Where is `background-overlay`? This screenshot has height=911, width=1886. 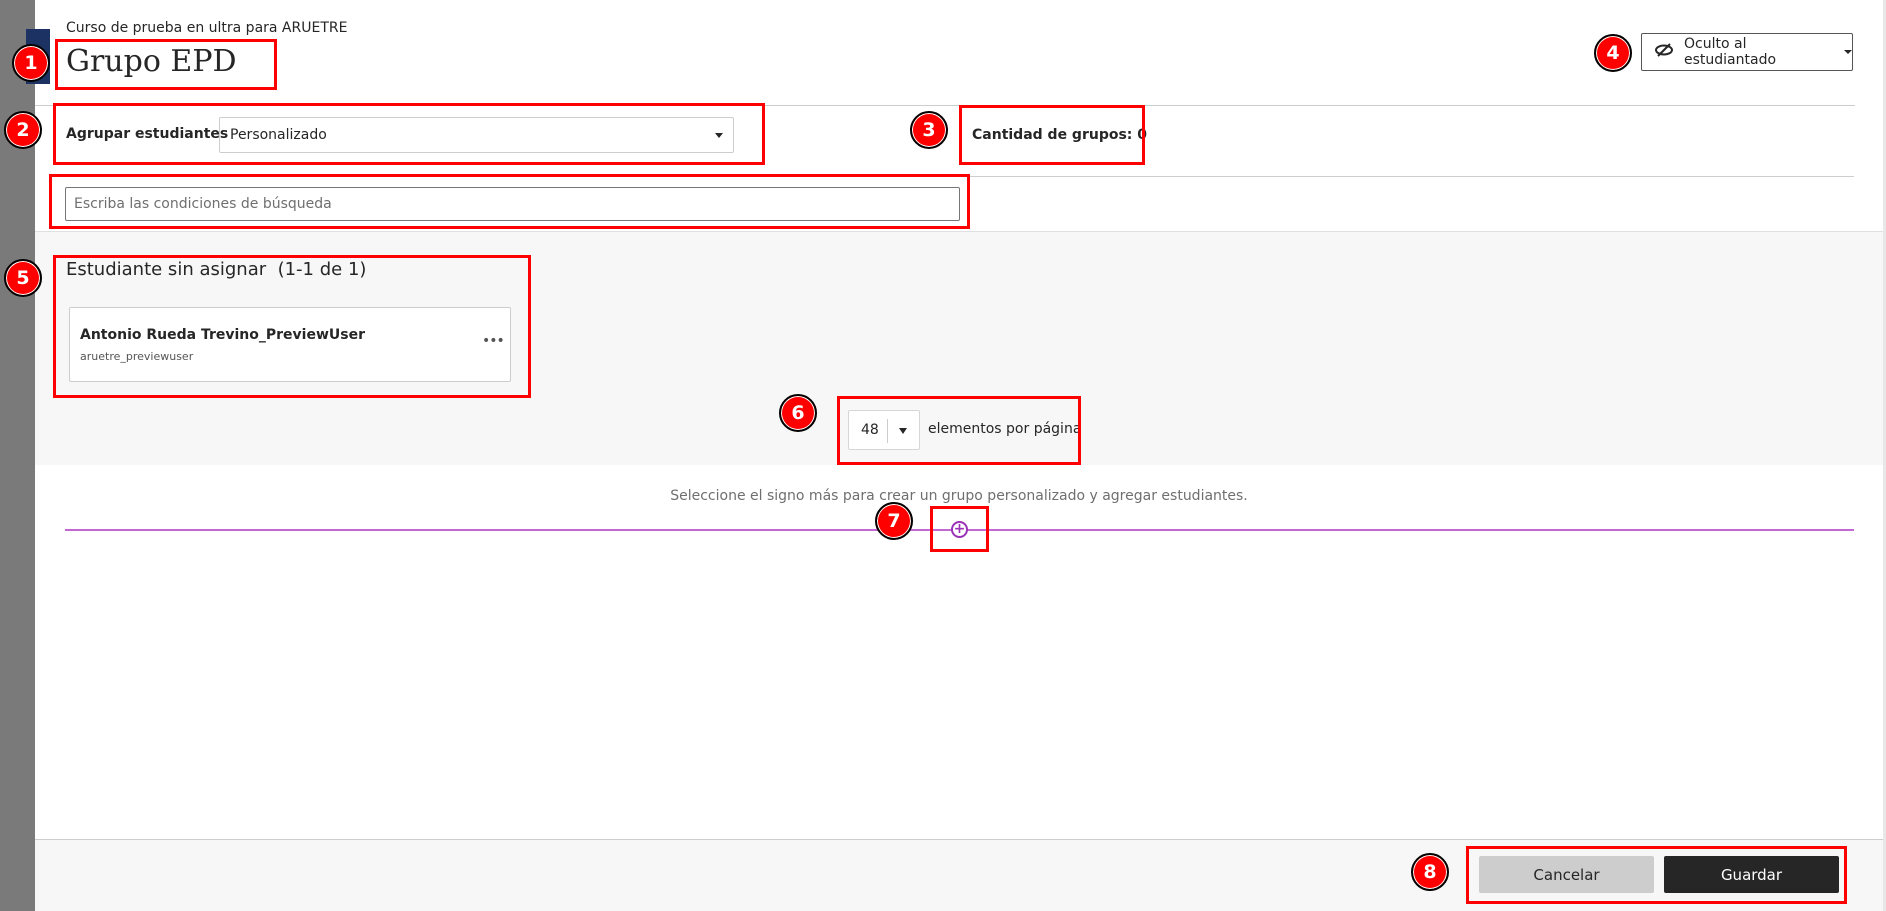 background-overlay is located at coordinates (17, 455).